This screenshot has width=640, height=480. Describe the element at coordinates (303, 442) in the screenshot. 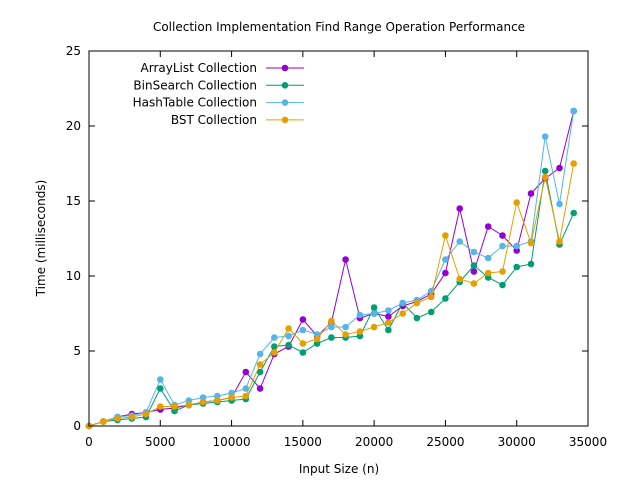

I see `x-tick-label: 15000` at that location.